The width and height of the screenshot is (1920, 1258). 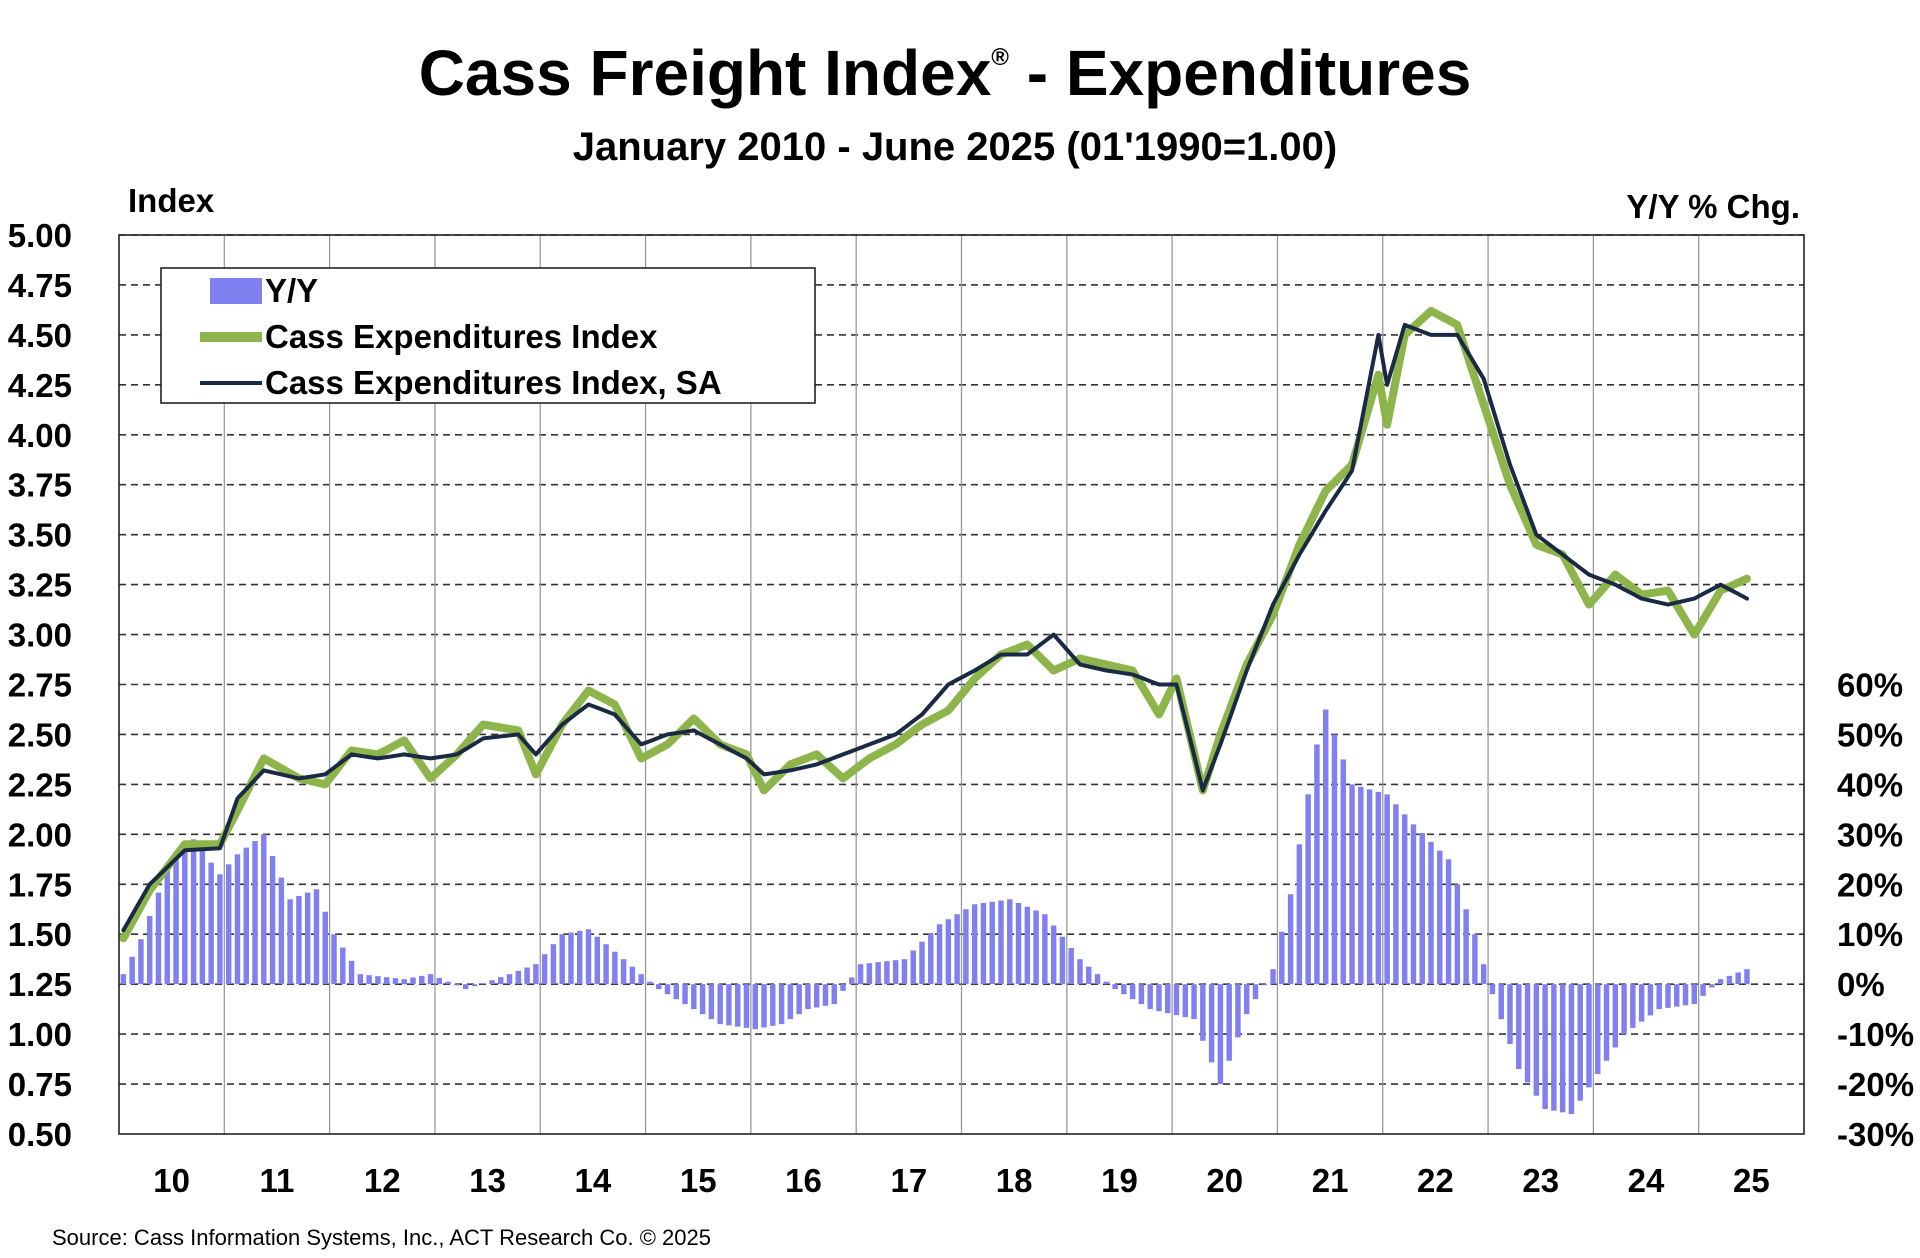 I want to click on year-label: 17, so click(x=908, y=1180).